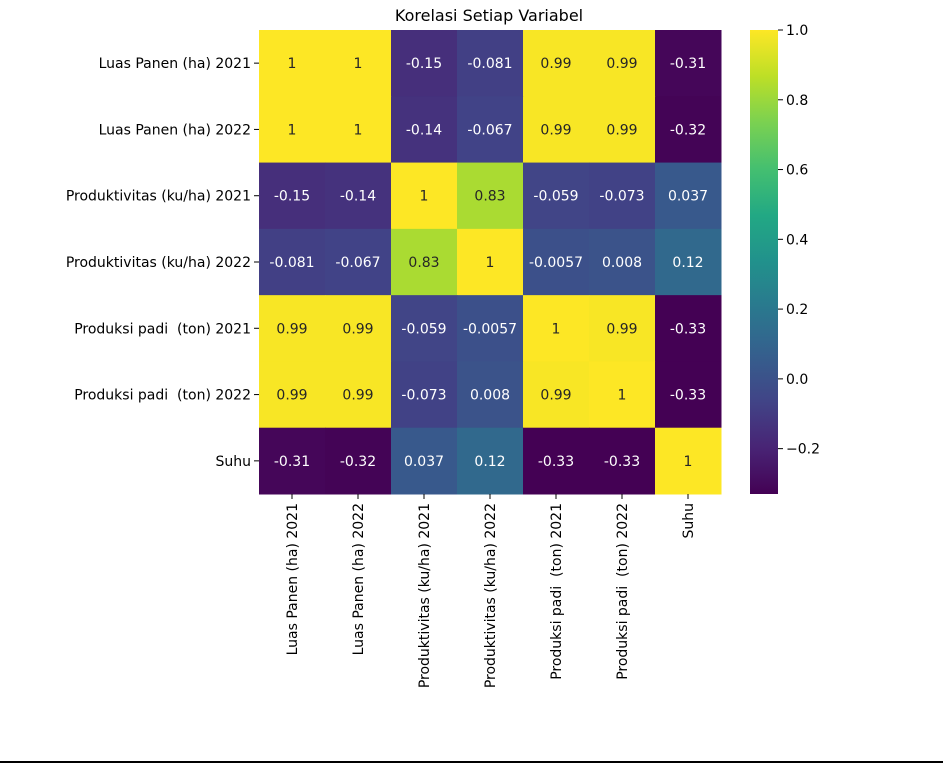 The height and width of the screenshot is (767, 943). Describe the element at coordinates (293, 579) in the screenshot. I see `column-label: Luas Panen (ha) 2021` at that location.